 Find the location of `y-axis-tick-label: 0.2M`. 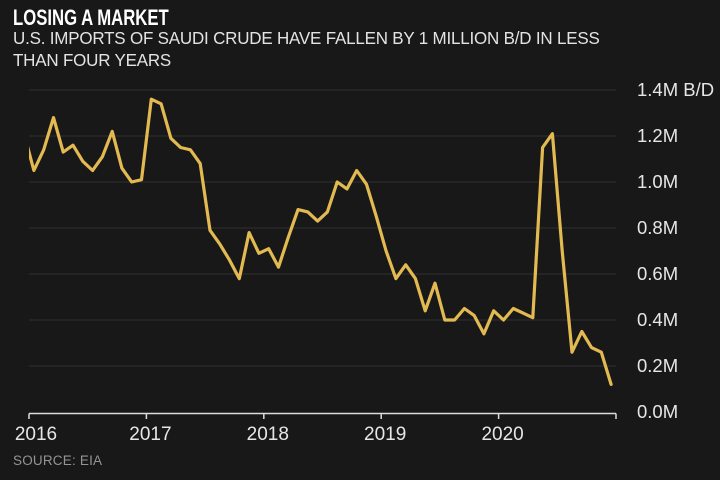

y-axis-tick-label: 0.2M is located at coordinates (658, 365).